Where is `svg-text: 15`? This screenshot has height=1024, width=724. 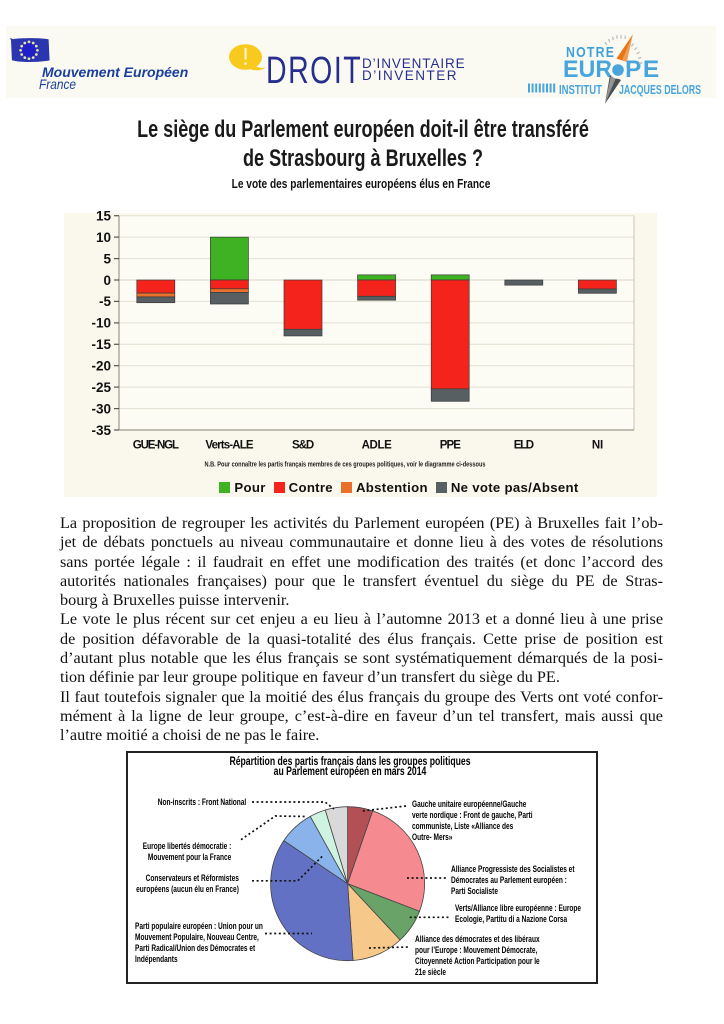 svg-text: 15 is located at coordinates (104, 216).